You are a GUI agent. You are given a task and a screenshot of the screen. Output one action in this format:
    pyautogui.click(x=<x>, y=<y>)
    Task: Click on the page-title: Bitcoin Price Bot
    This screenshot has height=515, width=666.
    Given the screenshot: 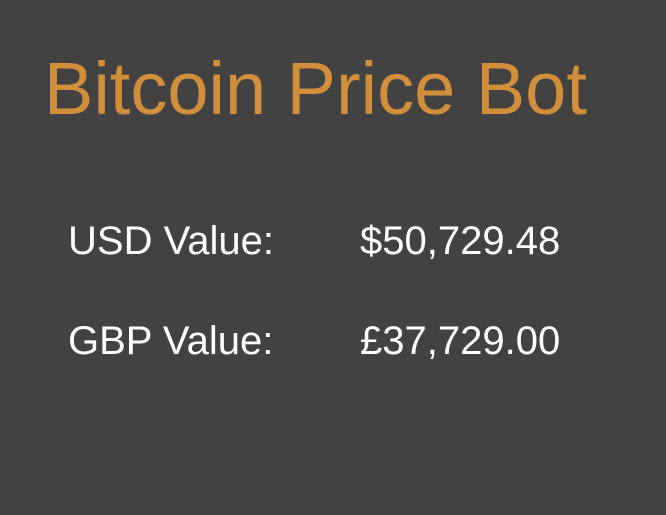 What is the action you would take?
    pyautogui.click(x=315, y=88)
    